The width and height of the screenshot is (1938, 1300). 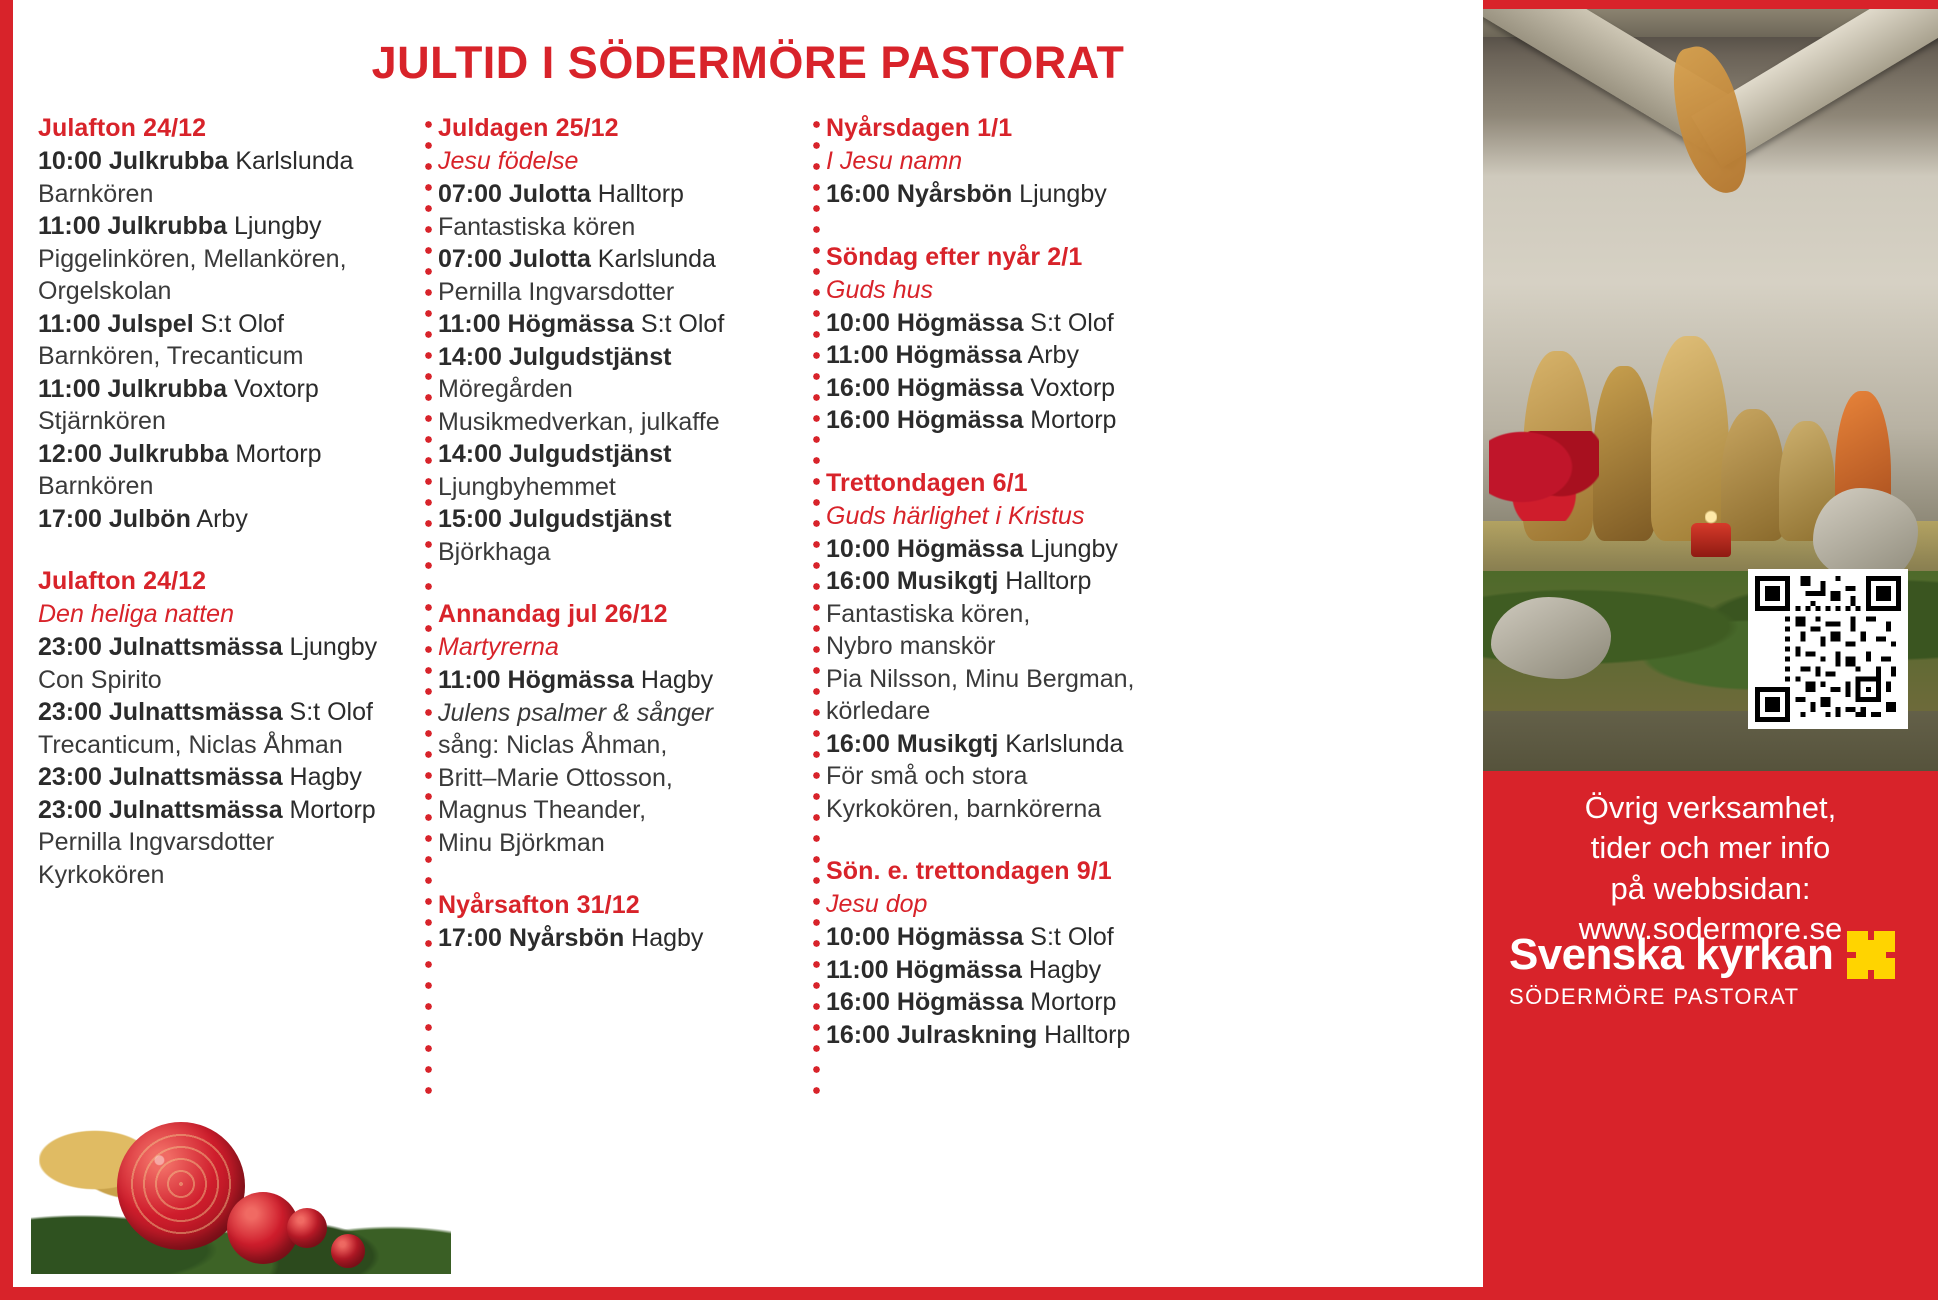 What do you see at coordinates (220, 161) in the screenshot?
I see `event-row: 10:00 Julkrubba Karlslunda` at bounding box center [220, 161].